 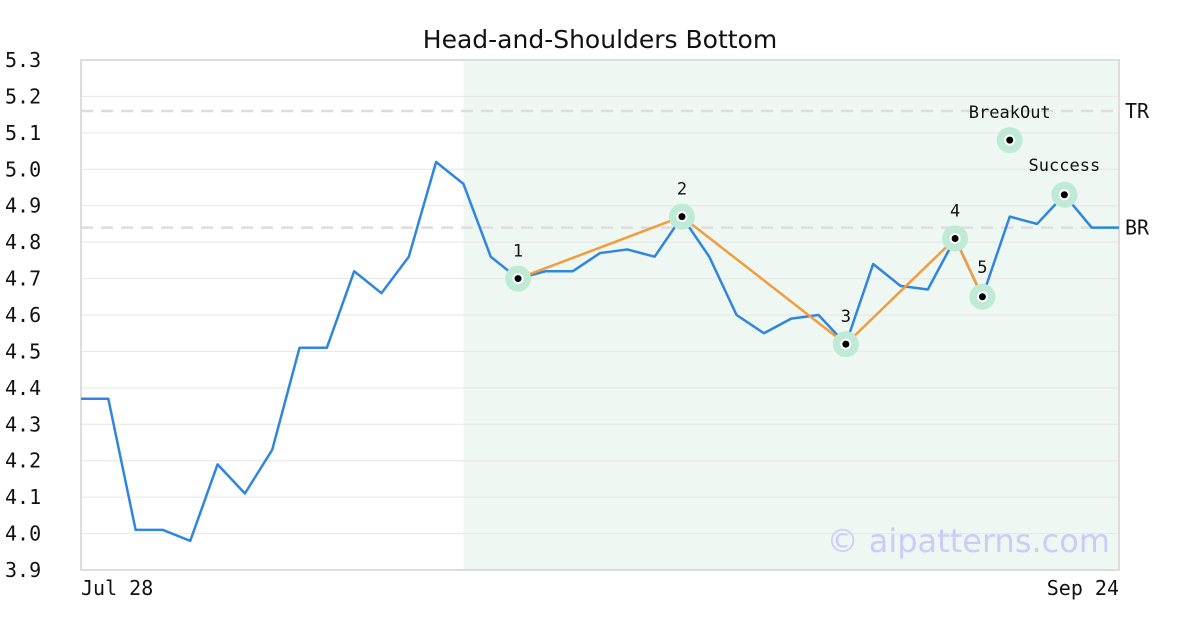 I want to click on chart-title: Head-and-Shoulders Bottom, so click(x=600, y=39).